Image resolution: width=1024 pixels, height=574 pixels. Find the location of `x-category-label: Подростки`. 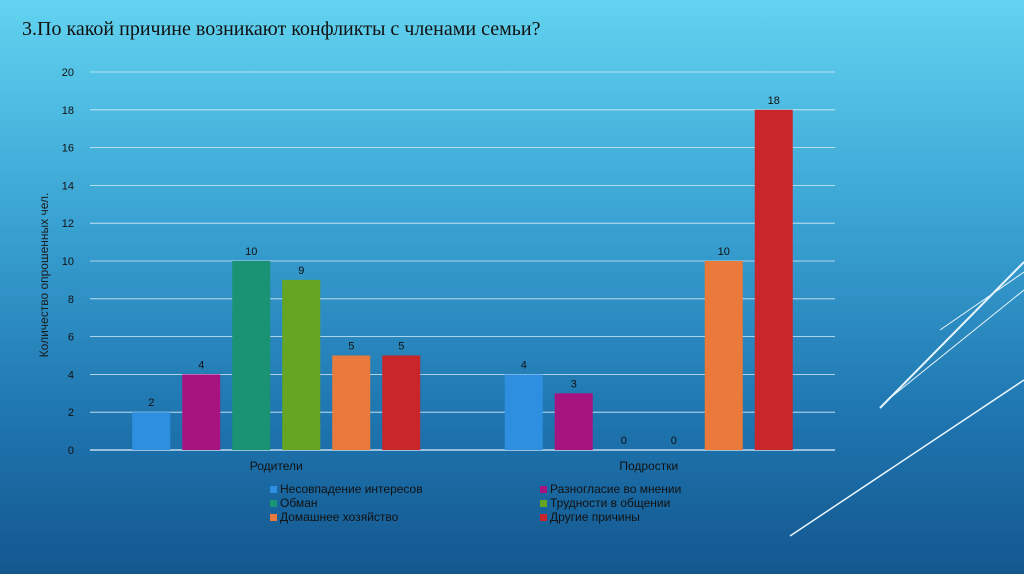

x-category-label: Подростки is located at coordinates (648, 466).